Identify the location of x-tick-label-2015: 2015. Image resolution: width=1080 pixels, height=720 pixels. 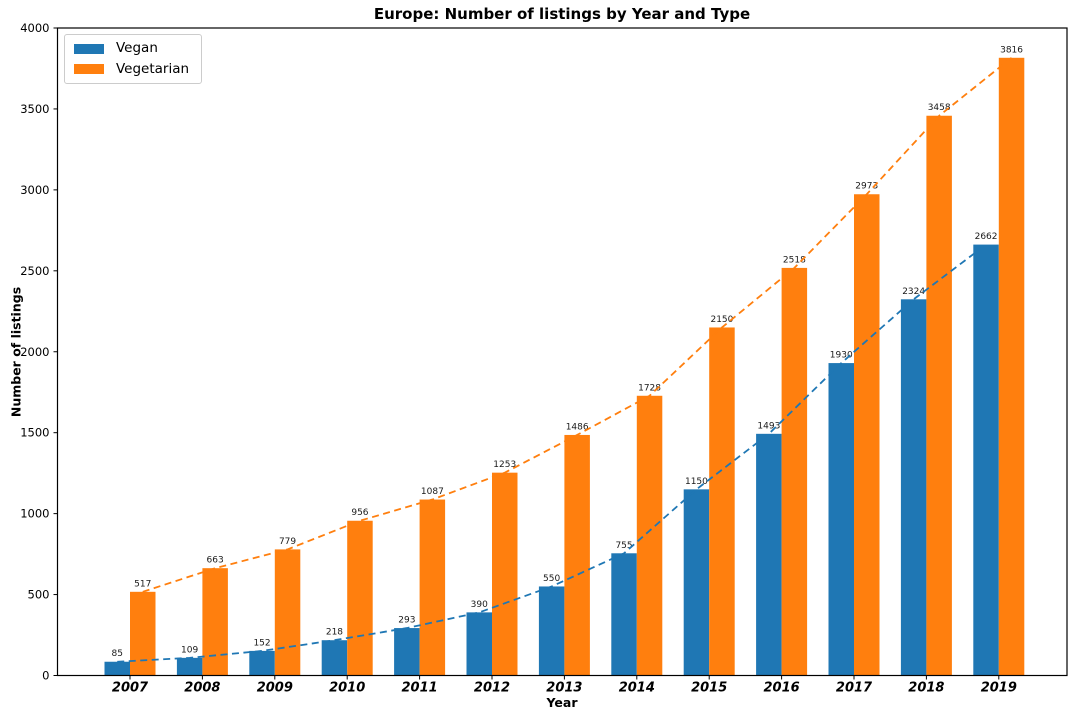
(709, 688).